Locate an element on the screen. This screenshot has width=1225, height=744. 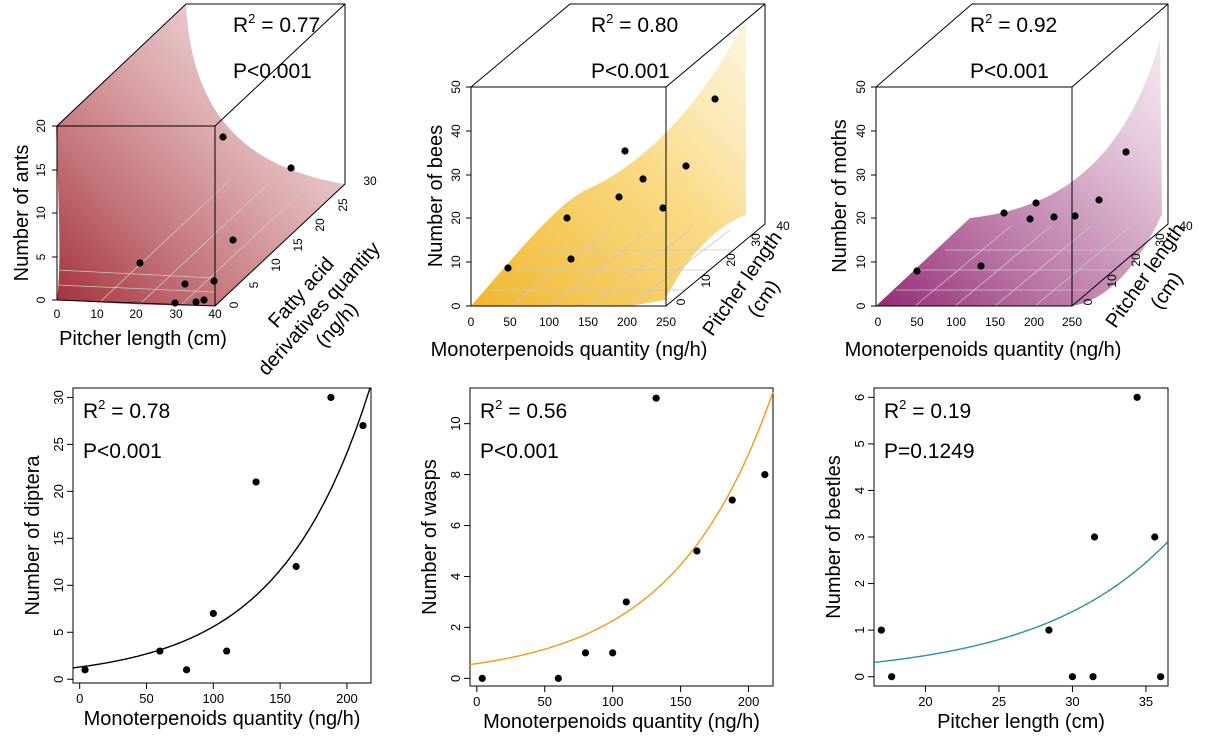
z-tick-label: 25 is located at coordinates (343, 205).